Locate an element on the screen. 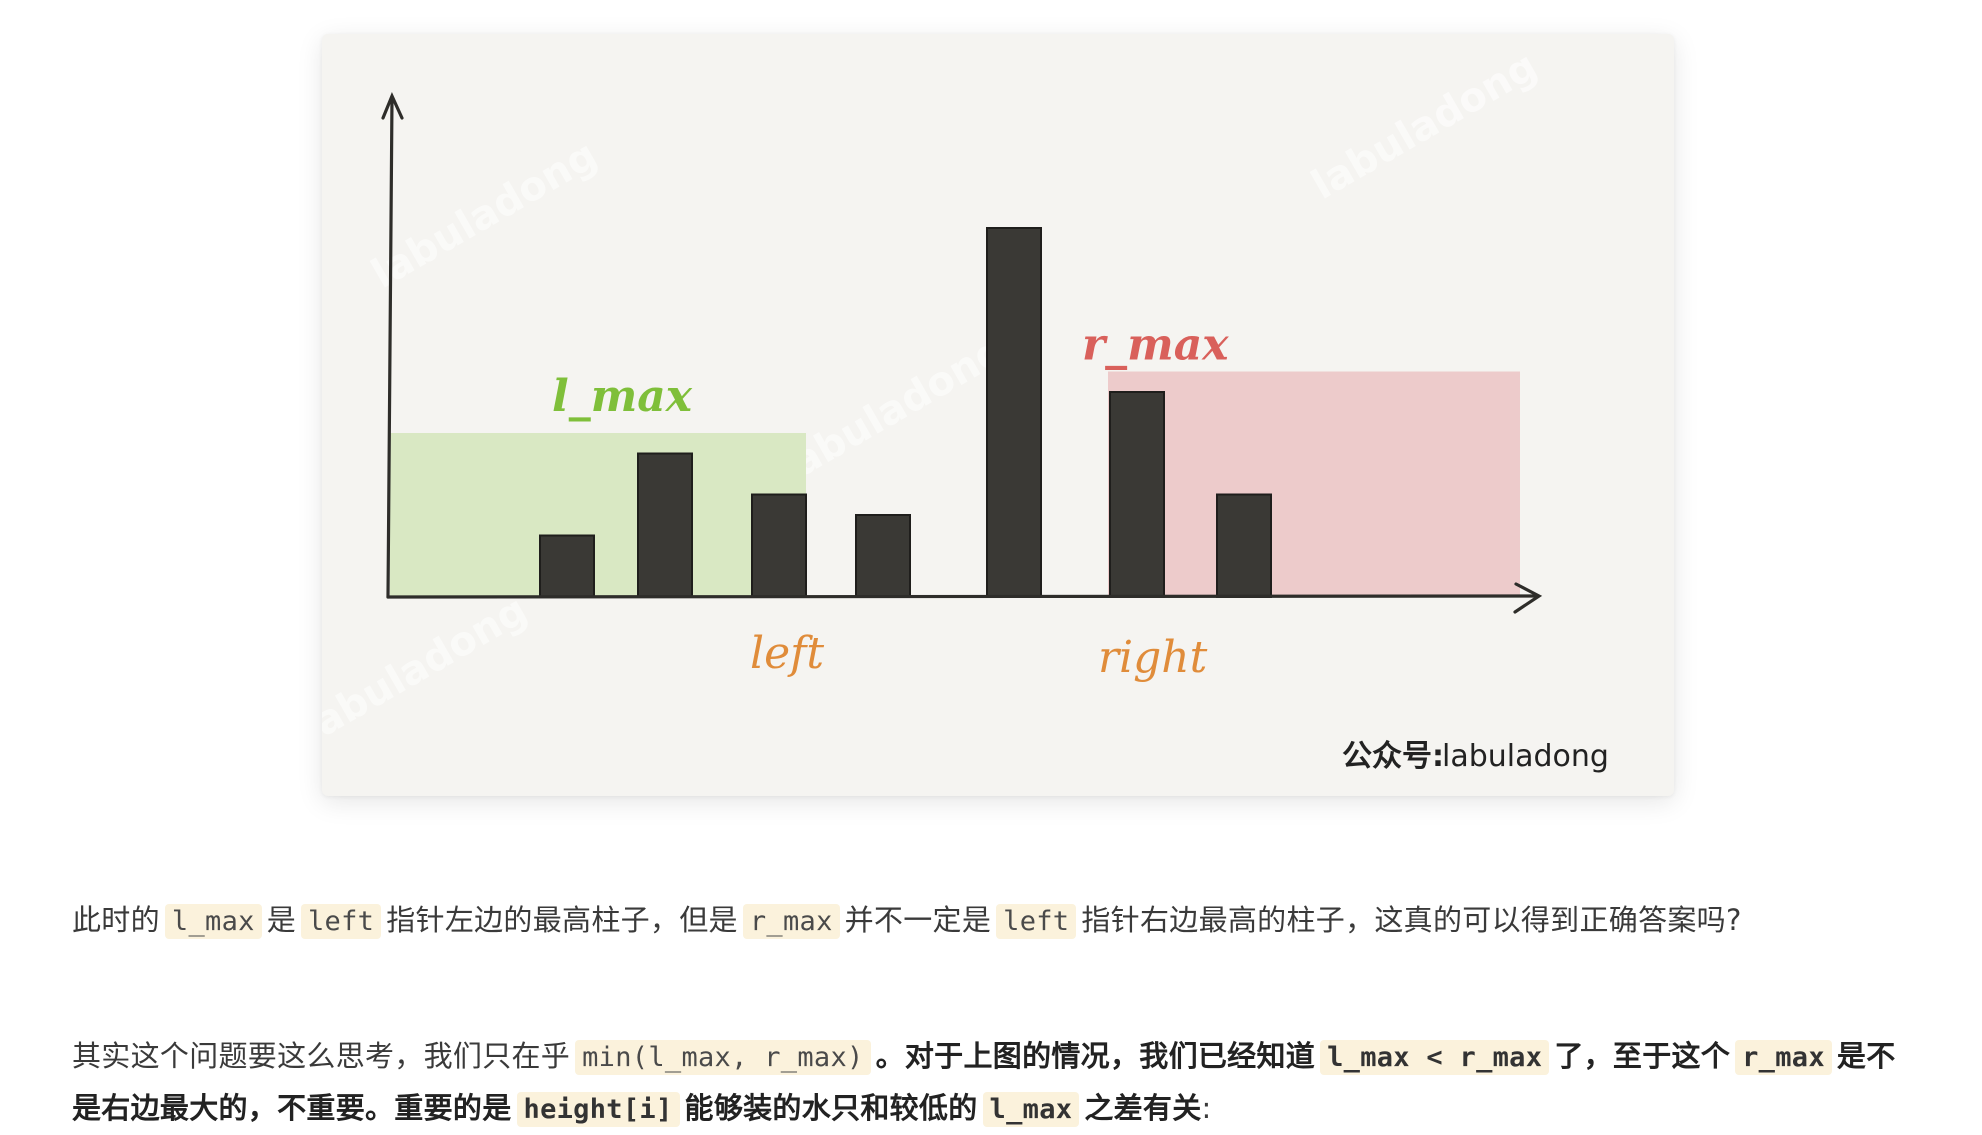 Image resolution: width=1982 pixels, height=1135 pixels. r-max-label: r_max is located at coordinates (1155, 345).